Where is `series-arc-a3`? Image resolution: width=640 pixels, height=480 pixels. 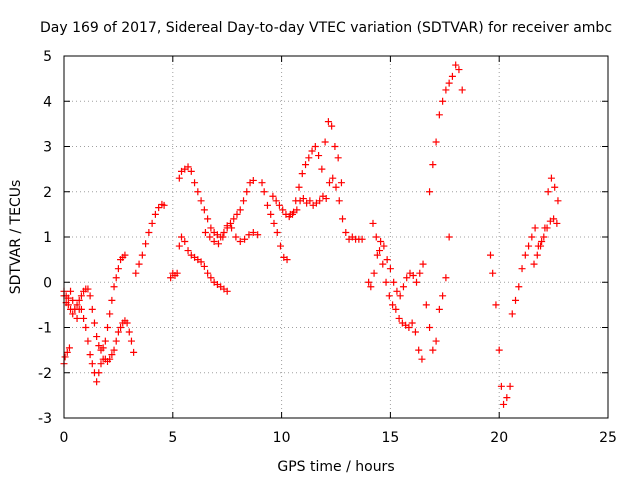 series-arc-a3 is located at coordinates (99, 339).